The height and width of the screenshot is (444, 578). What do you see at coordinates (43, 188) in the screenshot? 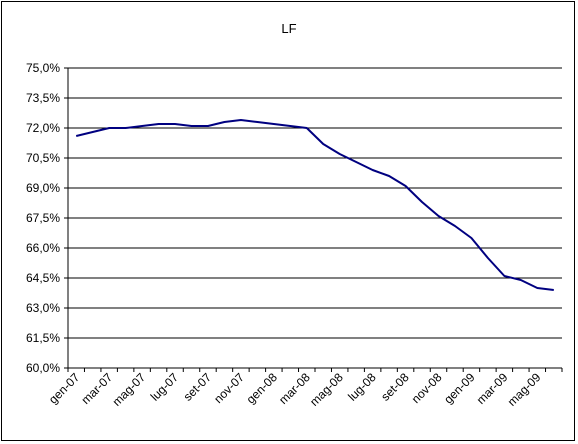
I see `y-tick-label: 69,0%` at bounding box center [43, 188].